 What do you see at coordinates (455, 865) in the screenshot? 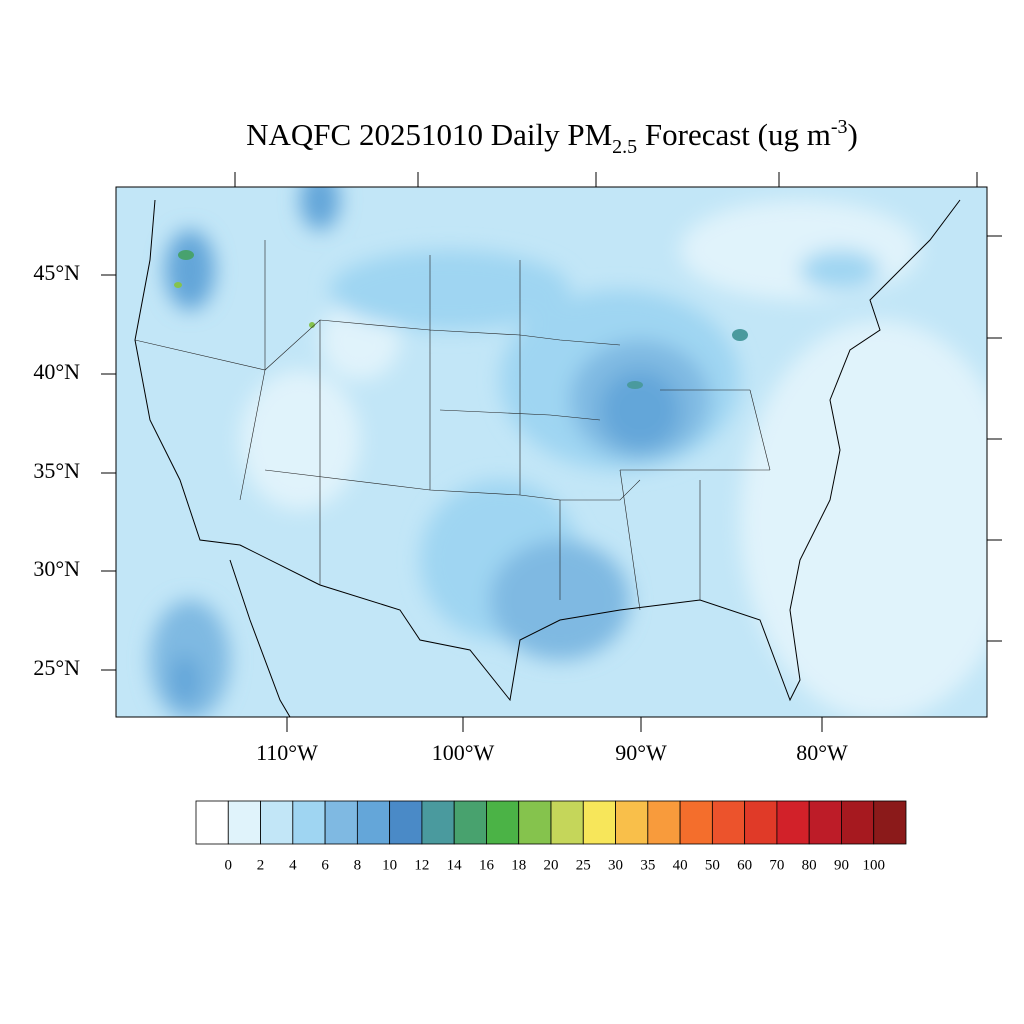
I see `colorbar-label: 14` at bounding box center [455, 865].